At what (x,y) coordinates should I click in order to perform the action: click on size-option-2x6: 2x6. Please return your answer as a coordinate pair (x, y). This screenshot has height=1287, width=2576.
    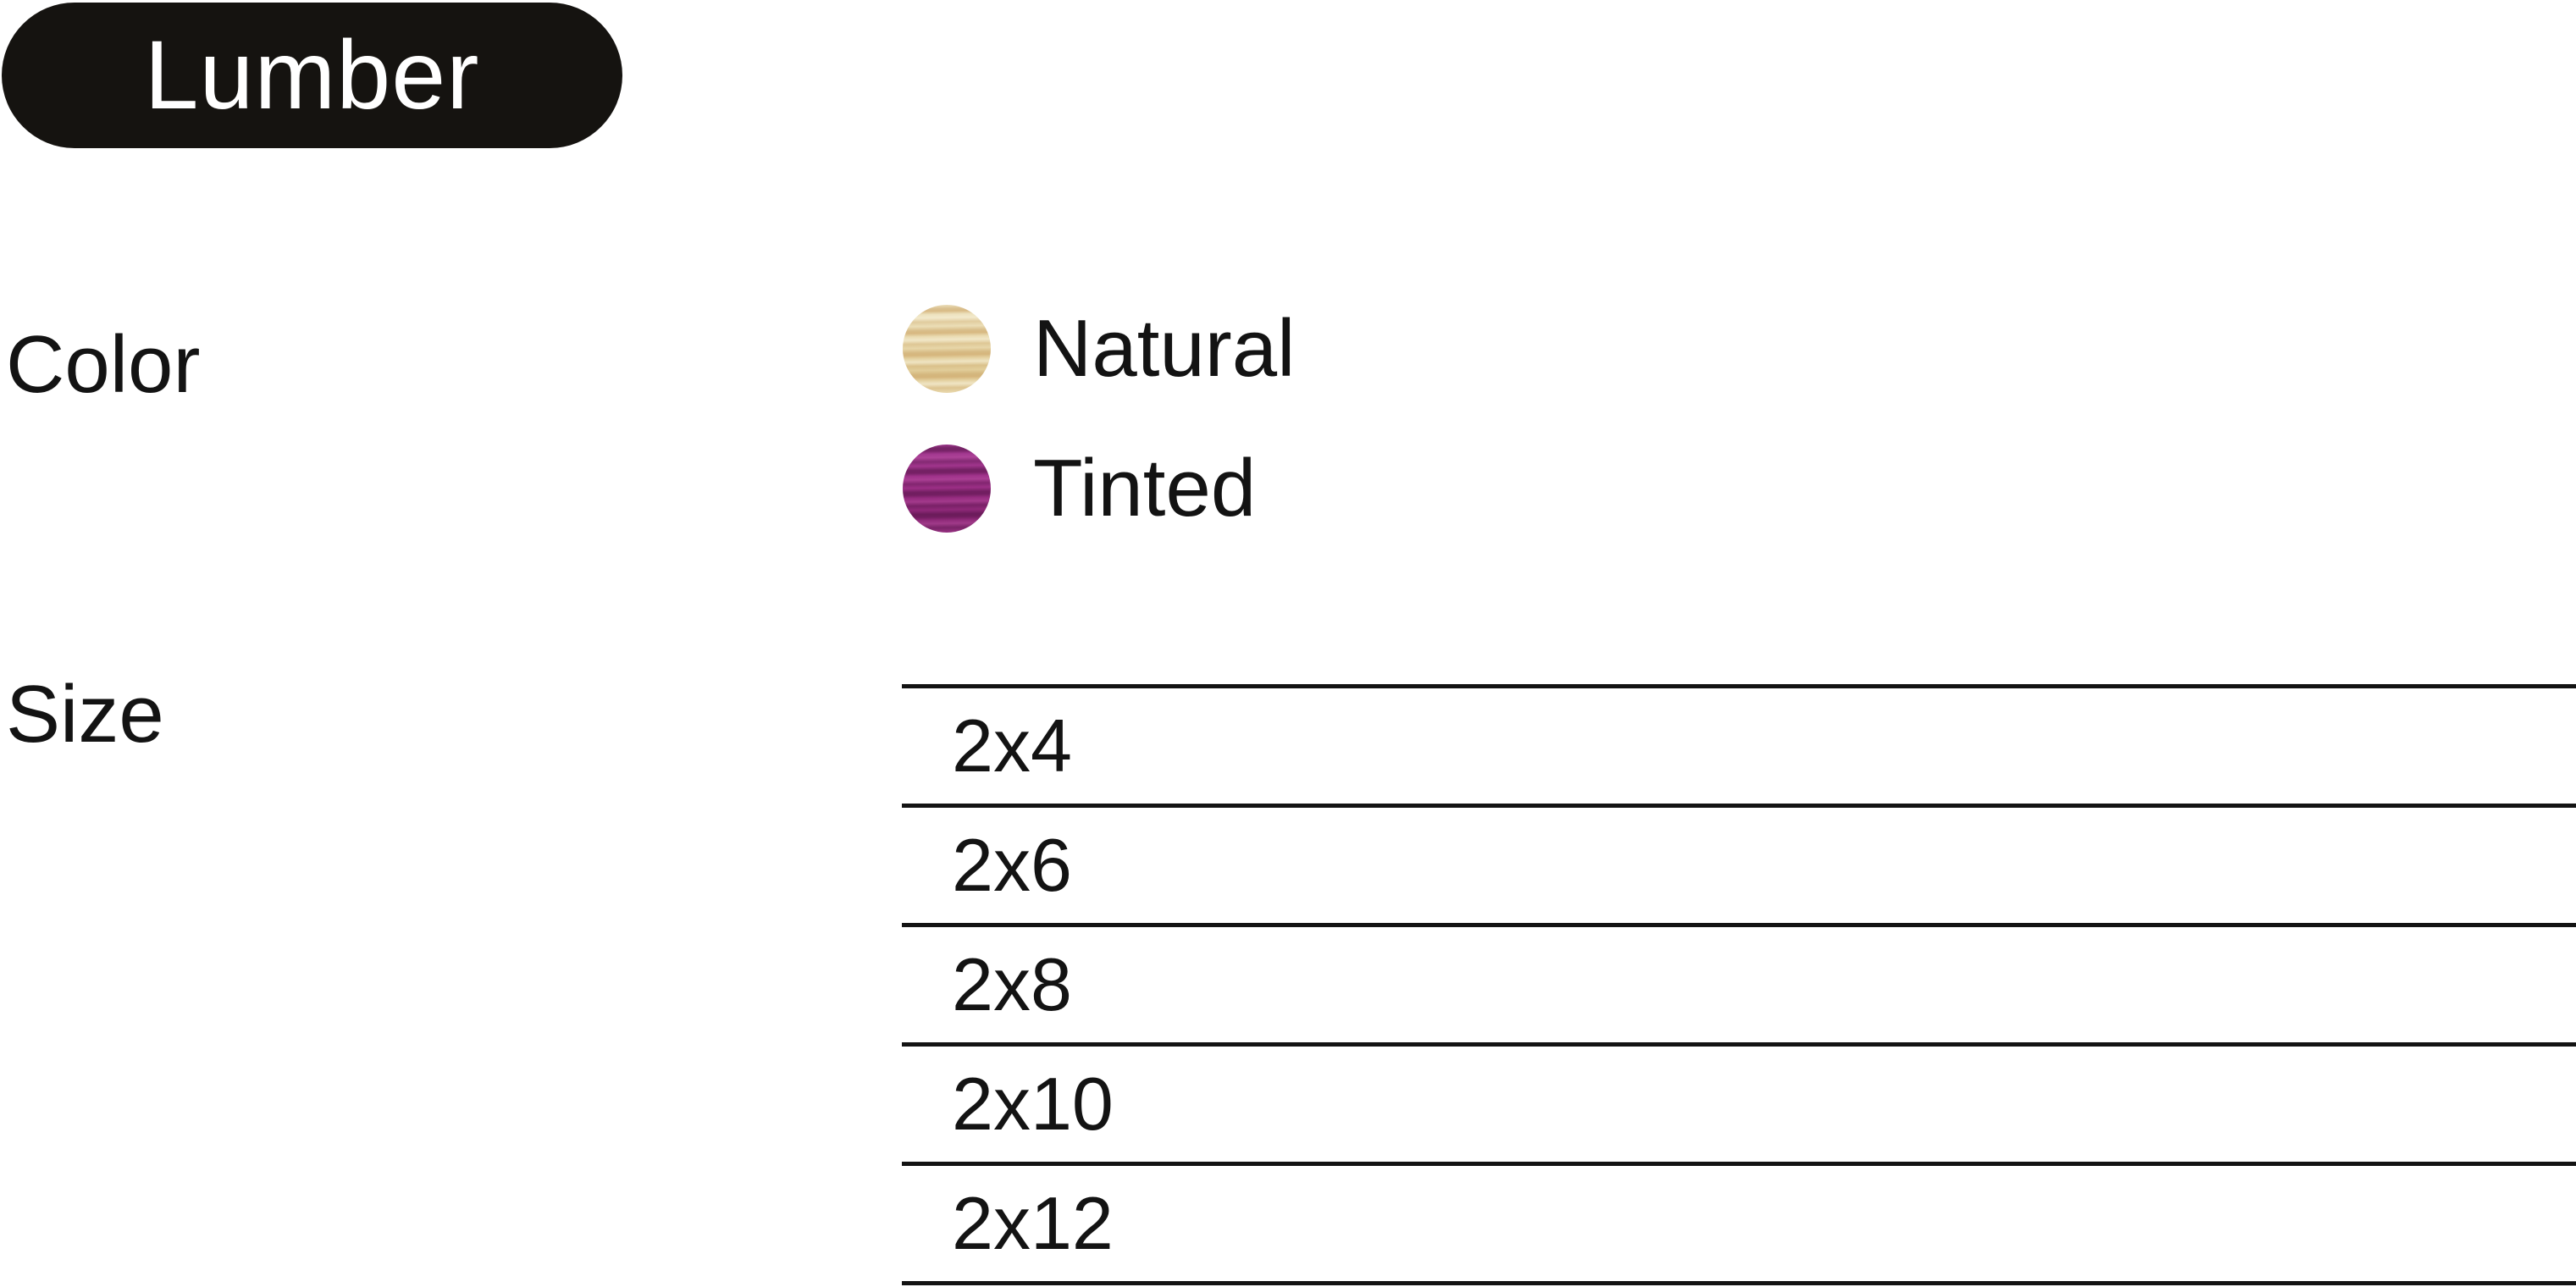
    Looking at the image, I should click on (1739, 863).